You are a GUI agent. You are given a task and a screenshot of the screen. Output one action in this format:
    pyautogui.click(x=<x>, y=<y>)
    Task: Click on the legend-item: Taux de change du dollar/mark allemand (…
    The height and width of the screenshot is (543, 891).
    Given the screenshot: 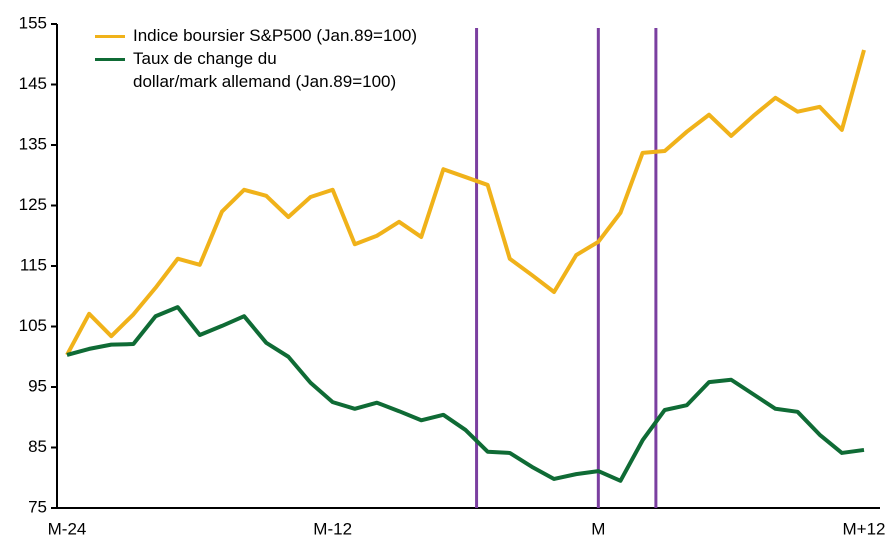 What is the action you would take?
    pyautogui.click(x=256, y=70)
    